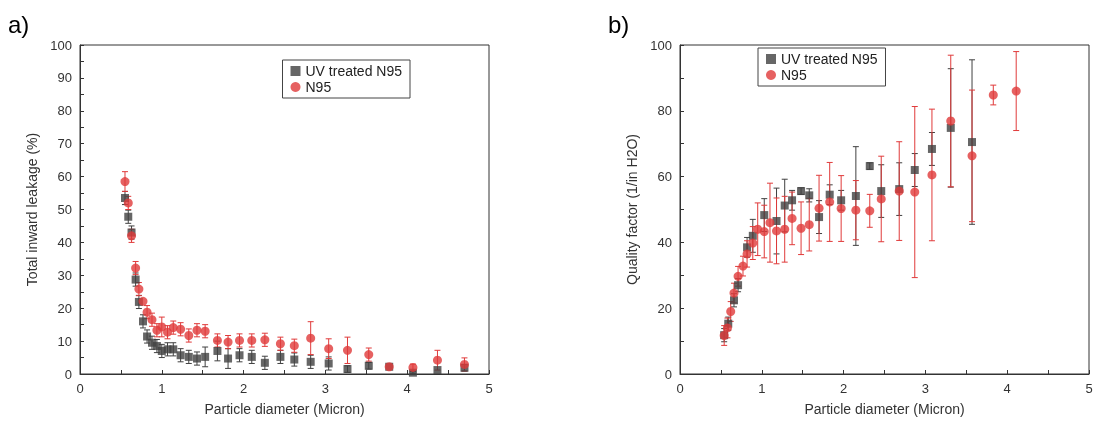  Describe the element at coordinates (64, 209) in the screenshot. I see `y-tick-label: 50` at that location.